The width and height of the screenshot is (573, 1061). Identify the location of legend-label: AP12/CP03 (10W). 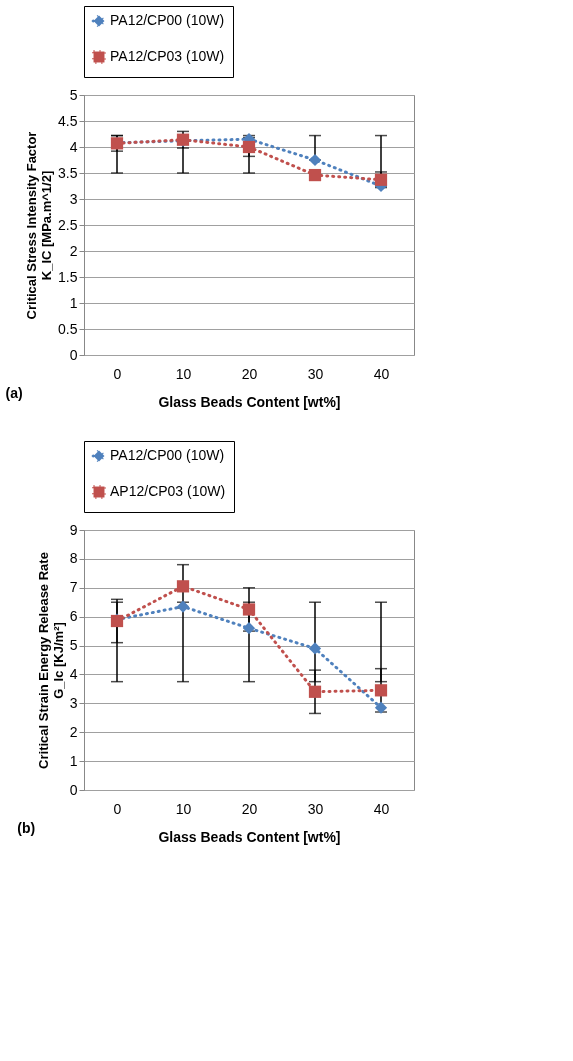
(168, 491).